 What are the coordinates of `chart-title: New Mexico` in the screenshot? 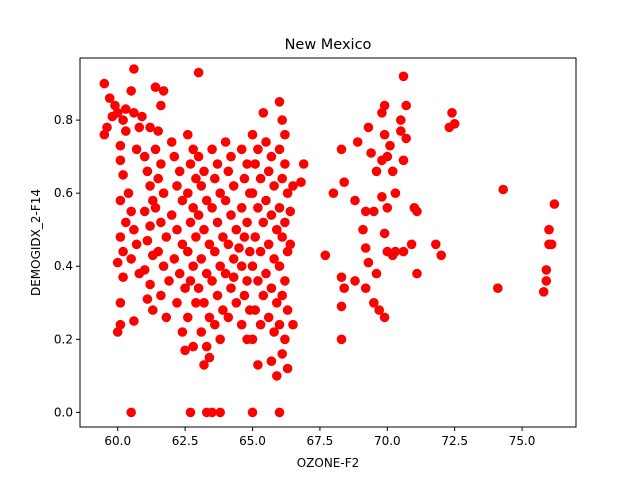 It's located at (328, 45).